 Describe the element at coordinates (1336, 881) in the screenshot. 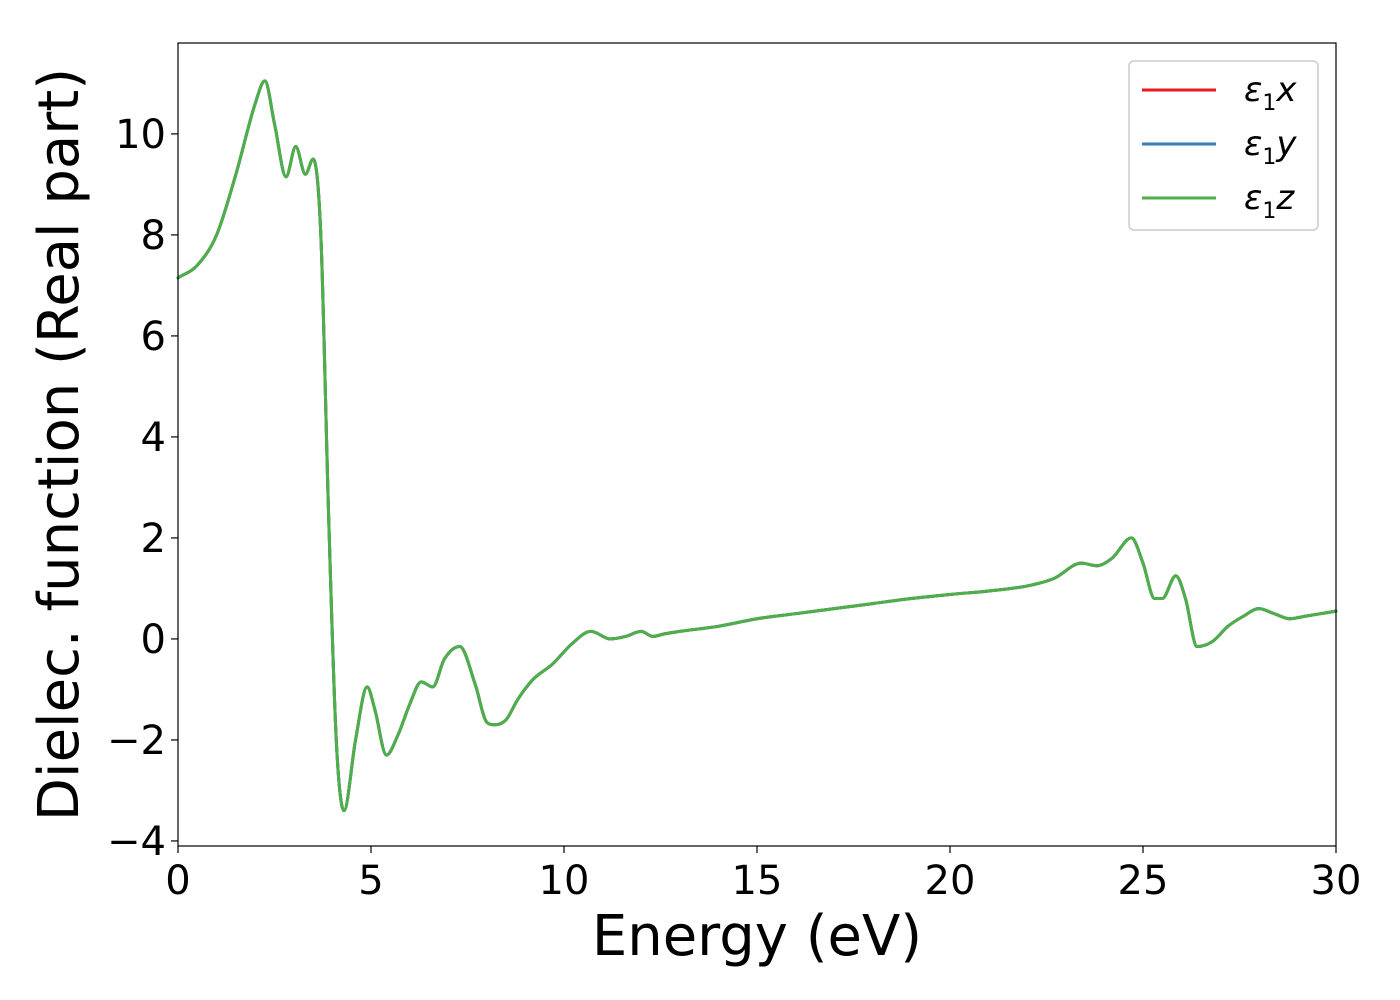

I see `x-tick-label: 30` at that location.